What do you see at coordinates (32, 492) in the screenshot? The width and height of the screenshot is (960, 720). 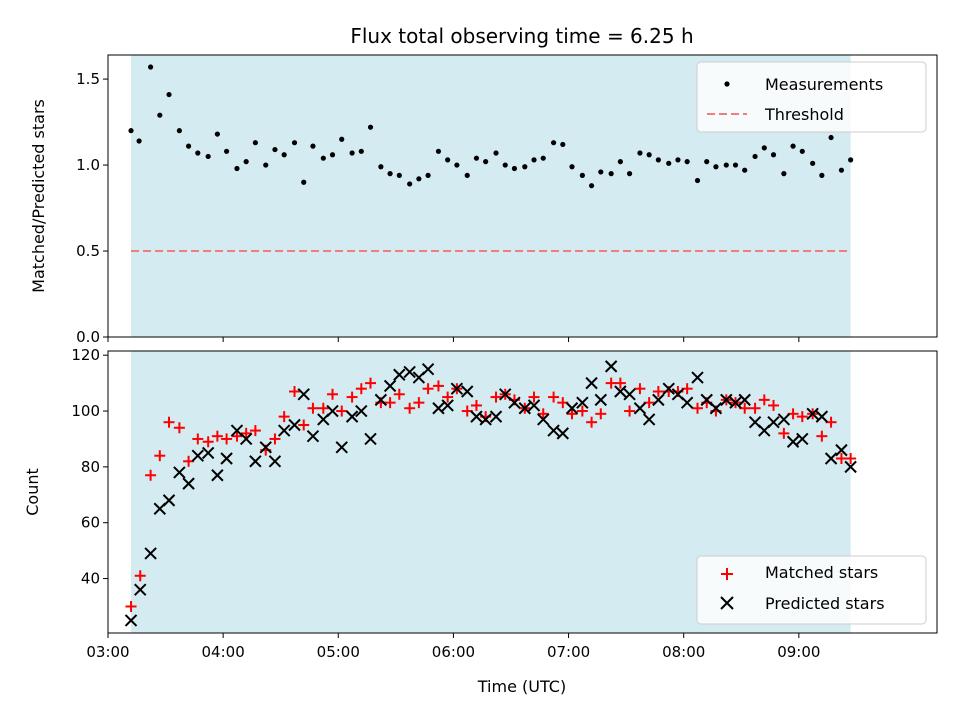 I see `bottom-y-axis-label: Count` at bounding box center [32, 492].